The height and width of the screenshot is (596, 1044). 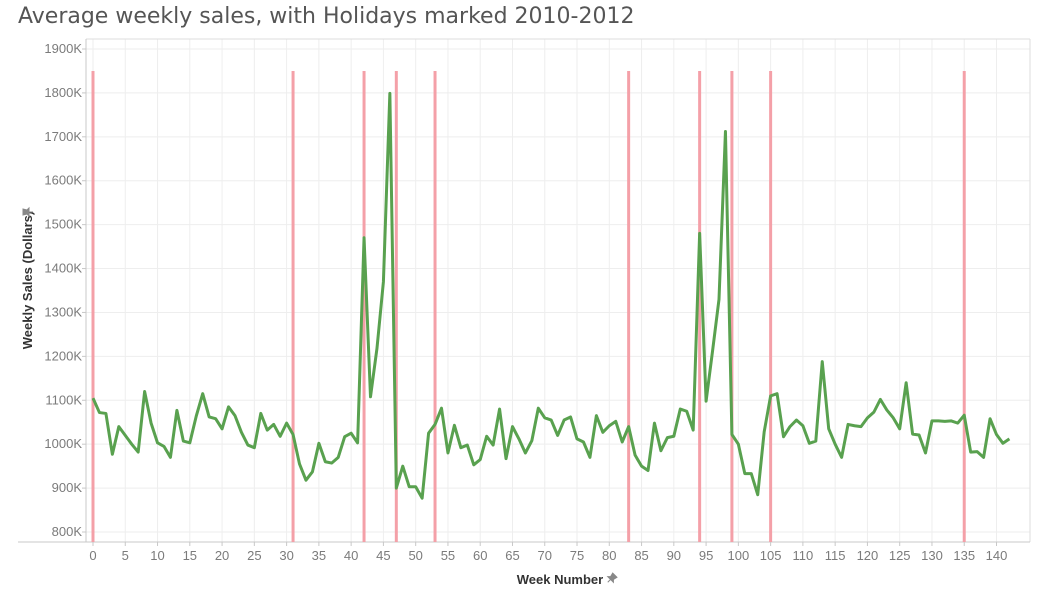 What do you see at coordinates (997, 555) in the screenshot?
I see `x-tick-label: 140` at bounding box center [997, 555].